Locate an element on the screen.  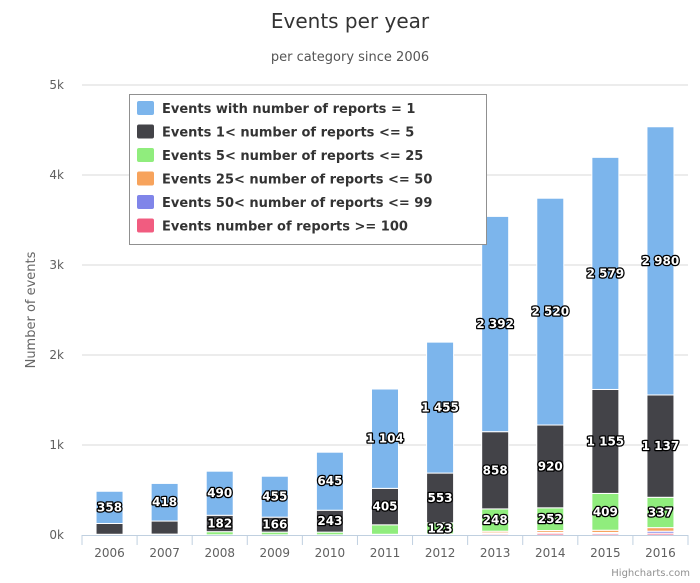
legend-box is located at coordinates (308, 169).